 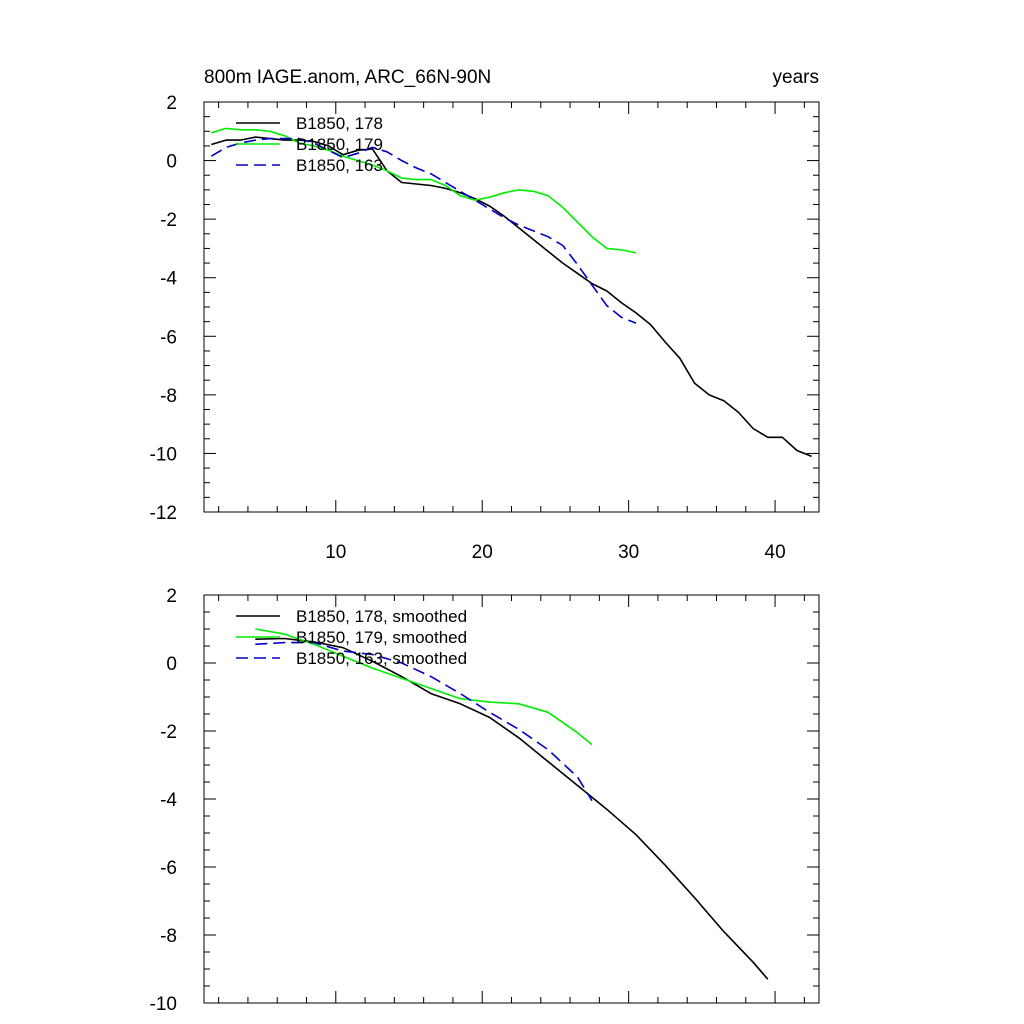 I want to click on x-tick-label: 30, so click(x=628, y=552).